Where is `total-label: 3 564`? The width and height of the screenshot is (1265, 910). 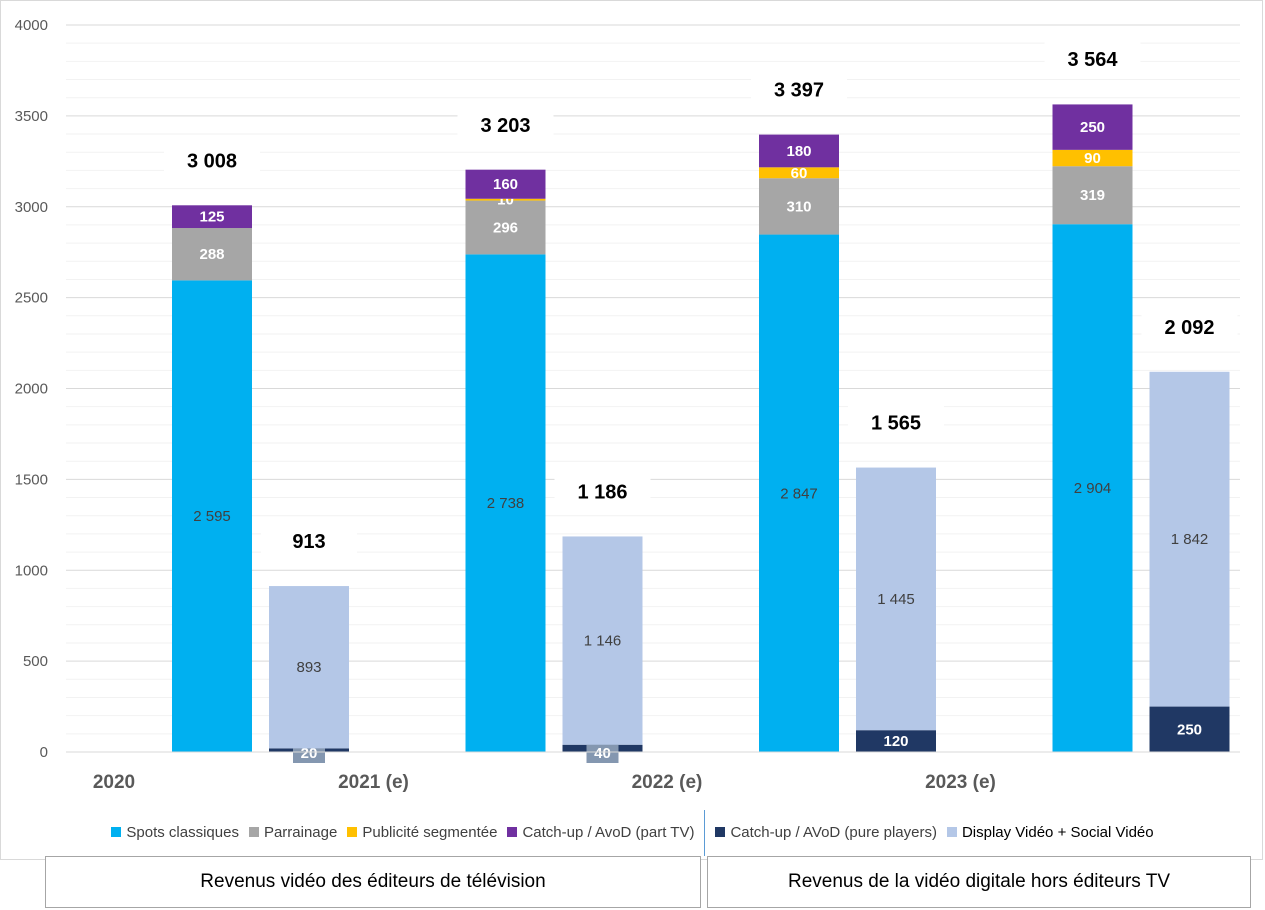
total-label: 3 564 is located at coordinates (1092, 60).